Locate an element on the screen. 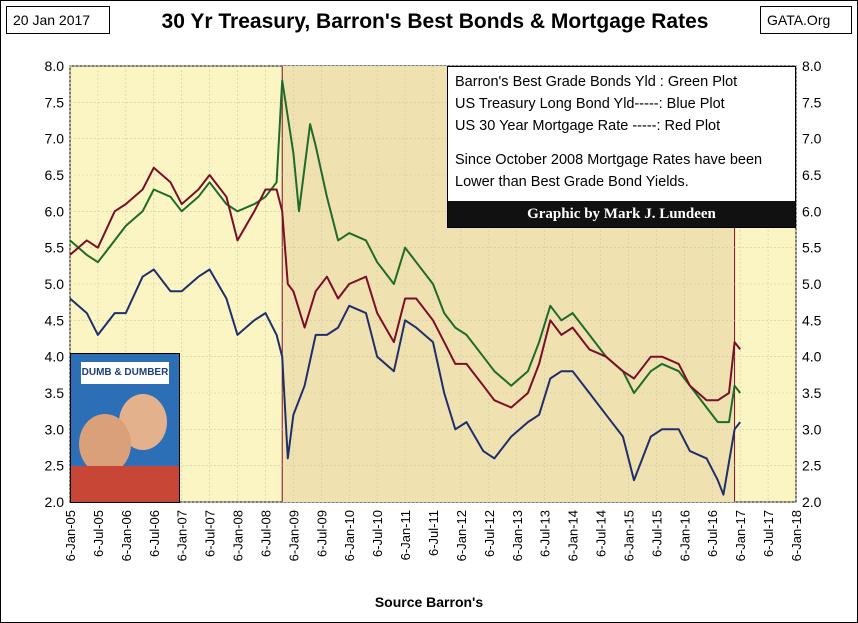 This screenshot has height=623, width=858. y-axis-left: 8.0 7.5 7.0 6.5 6.0 5.5 5.0 4.5 4.0 3.5 3.0 2.5 2.0 is located at coordinates (55, 284).